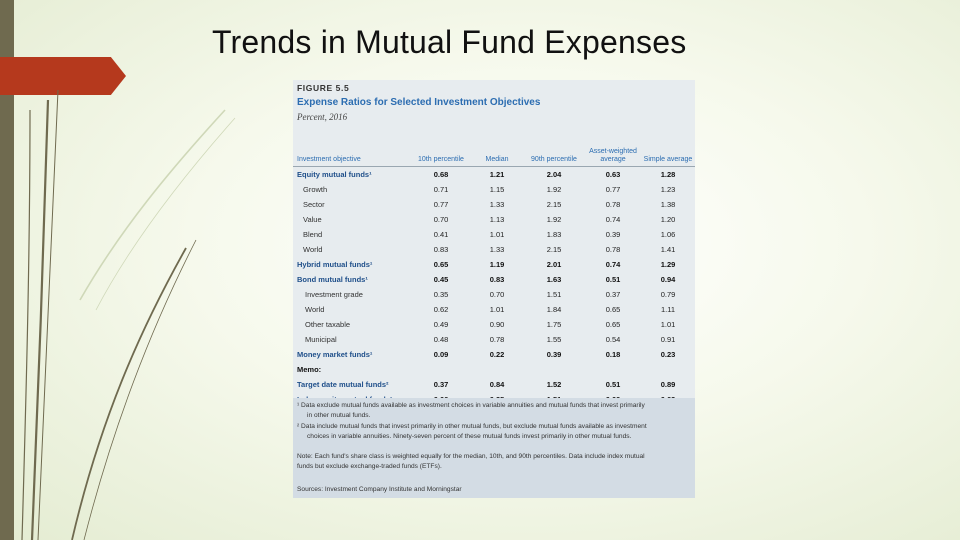  What do you see at coordinates (441, 324) in the screenshot?
I see `cell-10th-percentile: 0.49` at bounding box center [441, 324].